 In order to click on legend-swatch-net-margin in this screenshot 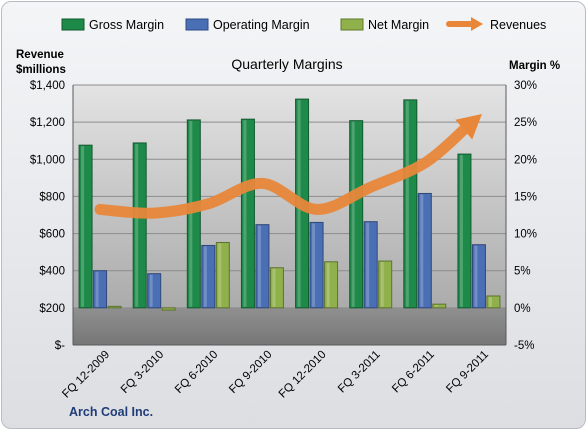, I will do `click(352, 24)`.